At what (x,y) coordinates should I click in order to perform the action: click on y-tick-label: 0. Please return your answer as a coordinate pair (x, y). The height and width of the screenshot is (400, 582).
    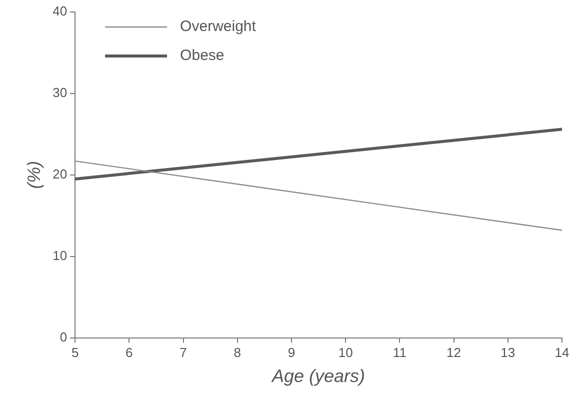
    Looking at the image, I should click on (64, 336).